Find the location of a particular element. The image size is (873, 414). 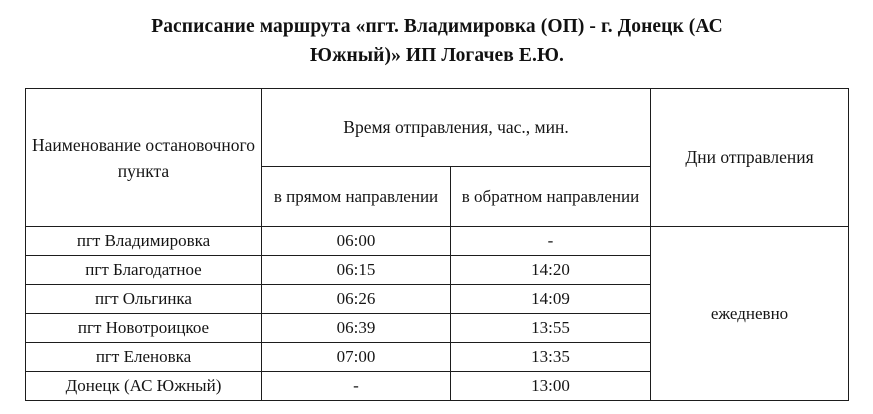

table-row: пгт Ольгинка 06:26 14:09 is located at coordinates (437, 299).